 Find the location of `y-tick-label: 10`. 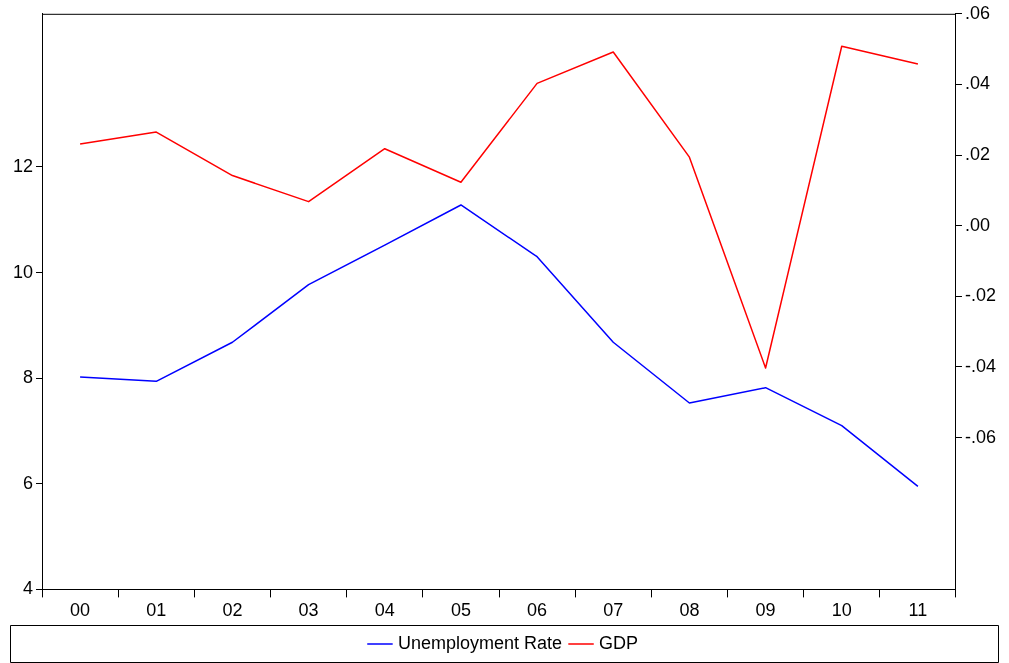

y-tick-label: 10 is located at coordinates (23, 271).